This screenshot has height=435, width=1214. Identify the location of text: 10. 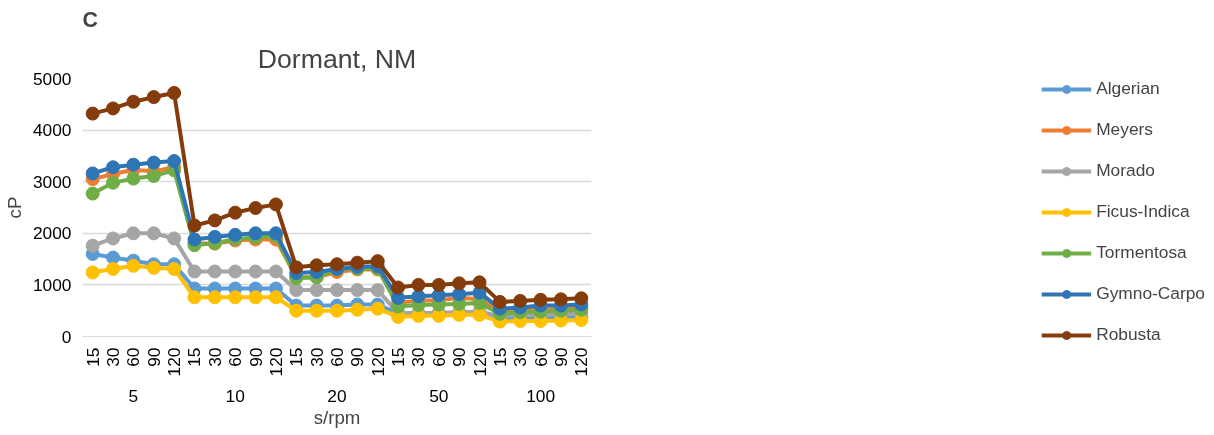
(235, 395).